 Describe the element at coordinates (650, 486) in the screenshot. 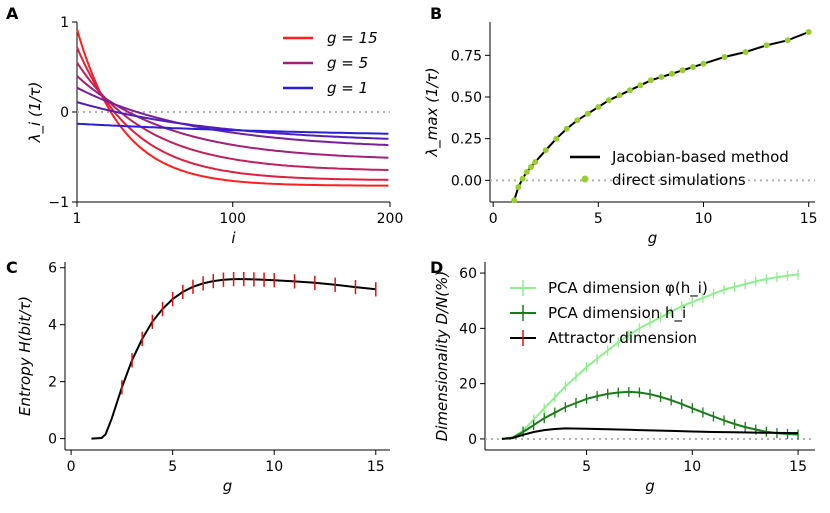

I see `panel-d-xlabel: g` at that location.